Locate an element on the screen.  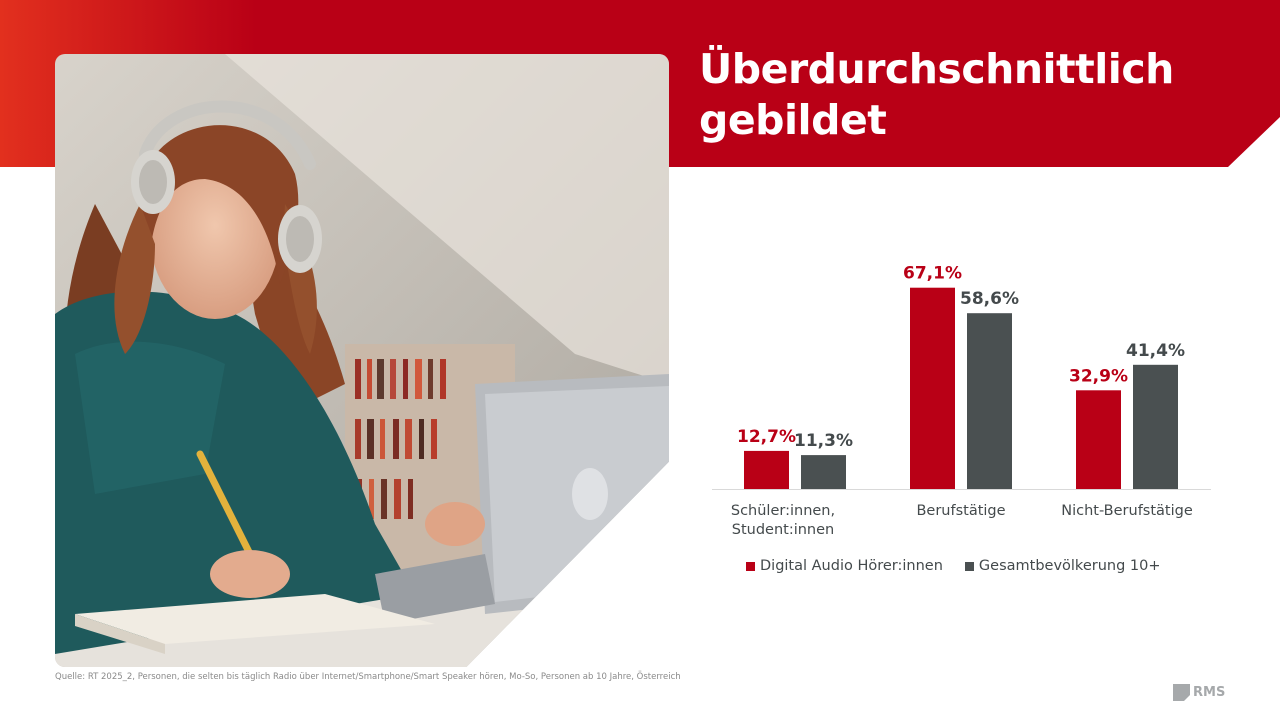
legend-swatch-red is located at coordinates (750, 566).